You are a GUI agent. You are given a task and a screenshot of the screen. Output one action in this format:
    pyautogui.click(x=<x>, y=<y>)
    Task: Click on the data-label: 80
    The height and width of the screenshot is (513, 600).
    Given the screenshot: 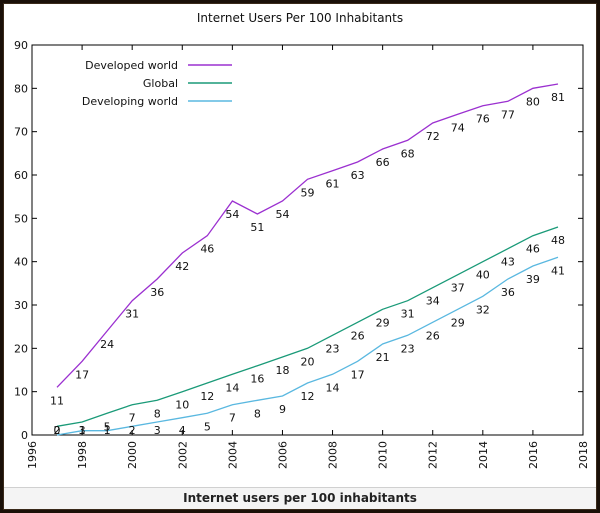 What is the action you would take?
    pyautogui.click(x=533, y=101)
    